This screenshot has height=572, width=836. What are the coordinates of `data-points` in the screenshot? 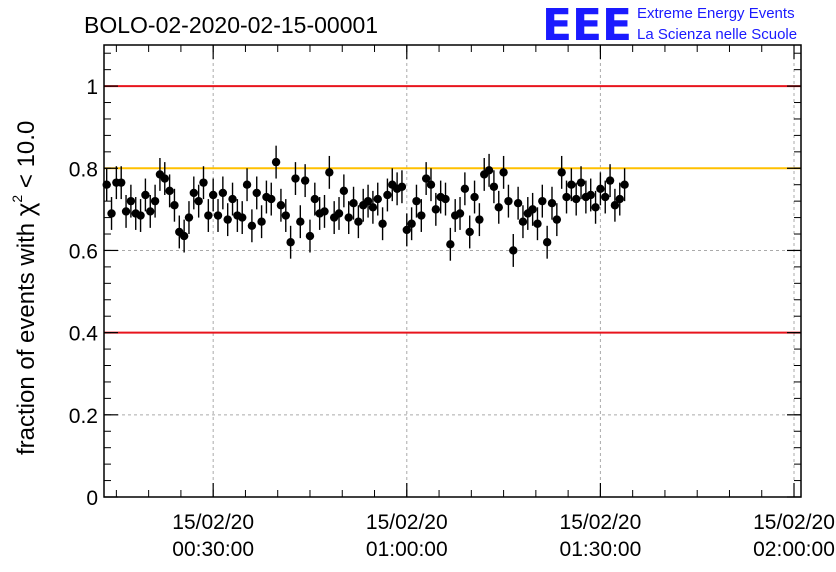 It's located at (365, 206).